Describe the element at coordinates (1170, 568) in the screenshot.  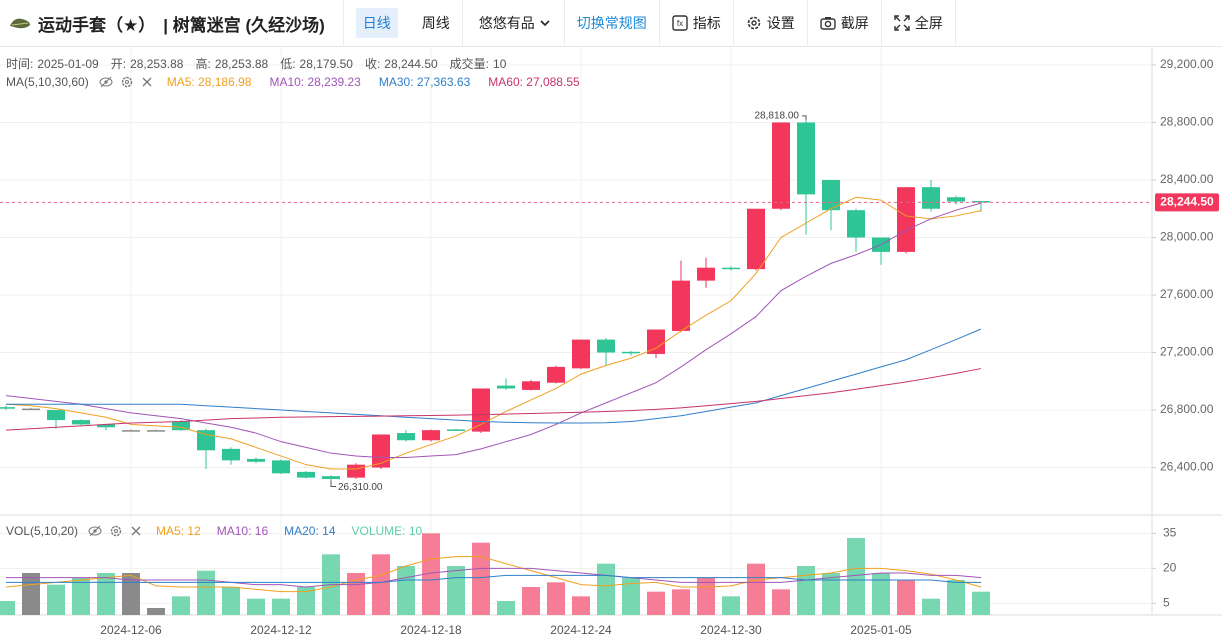
I see `y-tick-label: 20` at that location.